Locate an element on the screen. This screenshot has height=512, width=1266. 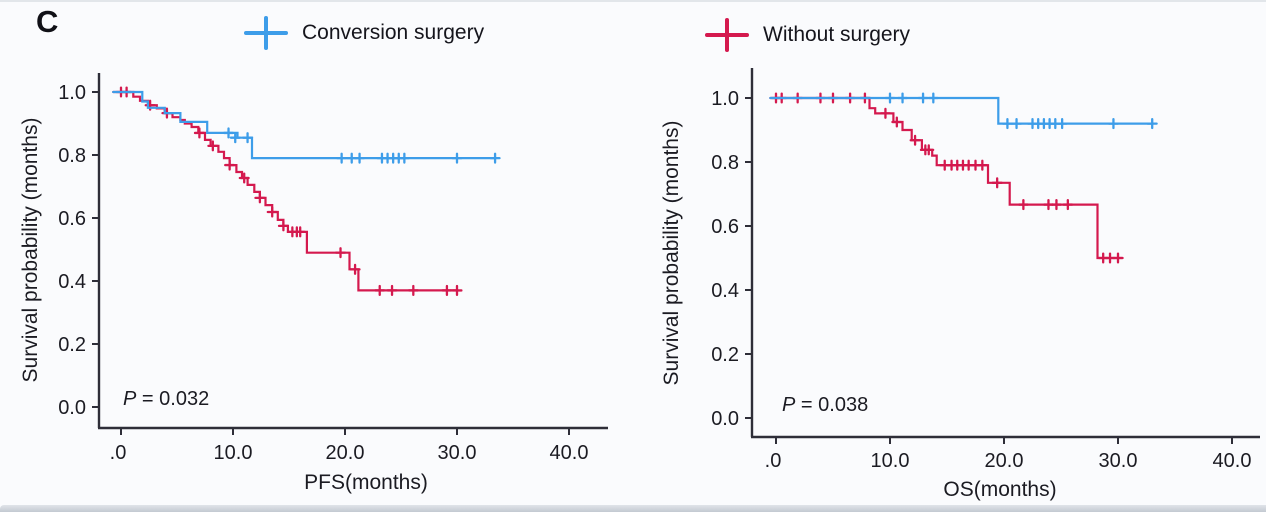
legend-item-without-surgery: Without surgery is located at coordinates (807, 35).